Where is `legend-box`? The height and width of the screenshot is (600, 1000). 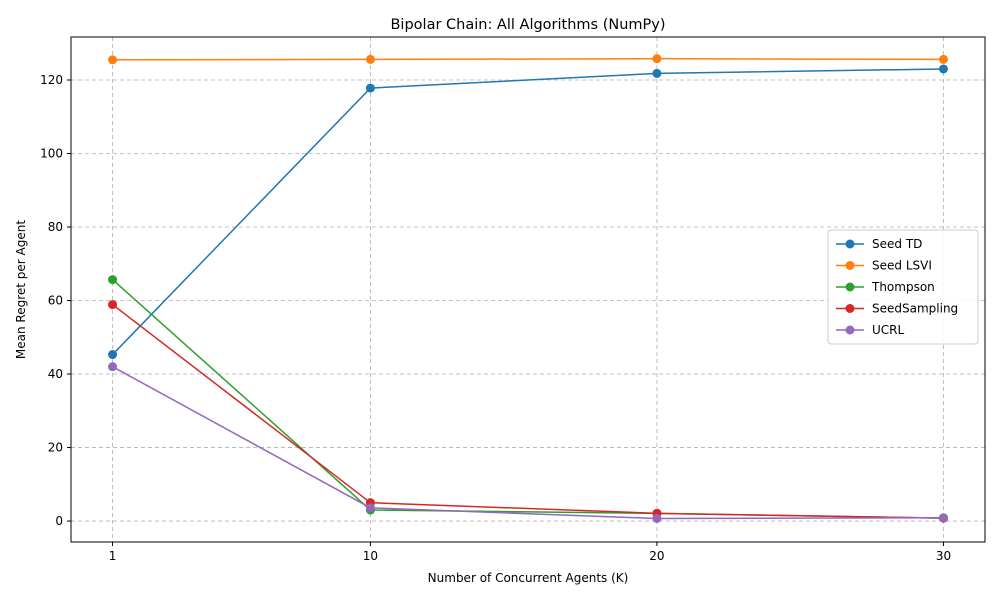 legend-box is located at coordinates (903, 287).